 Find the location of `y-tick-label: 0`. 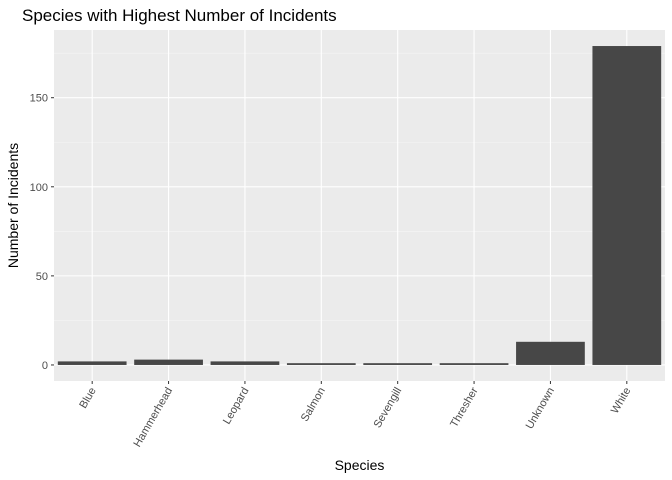

y-tick-label: 0 is located at coordinates (45, 366).